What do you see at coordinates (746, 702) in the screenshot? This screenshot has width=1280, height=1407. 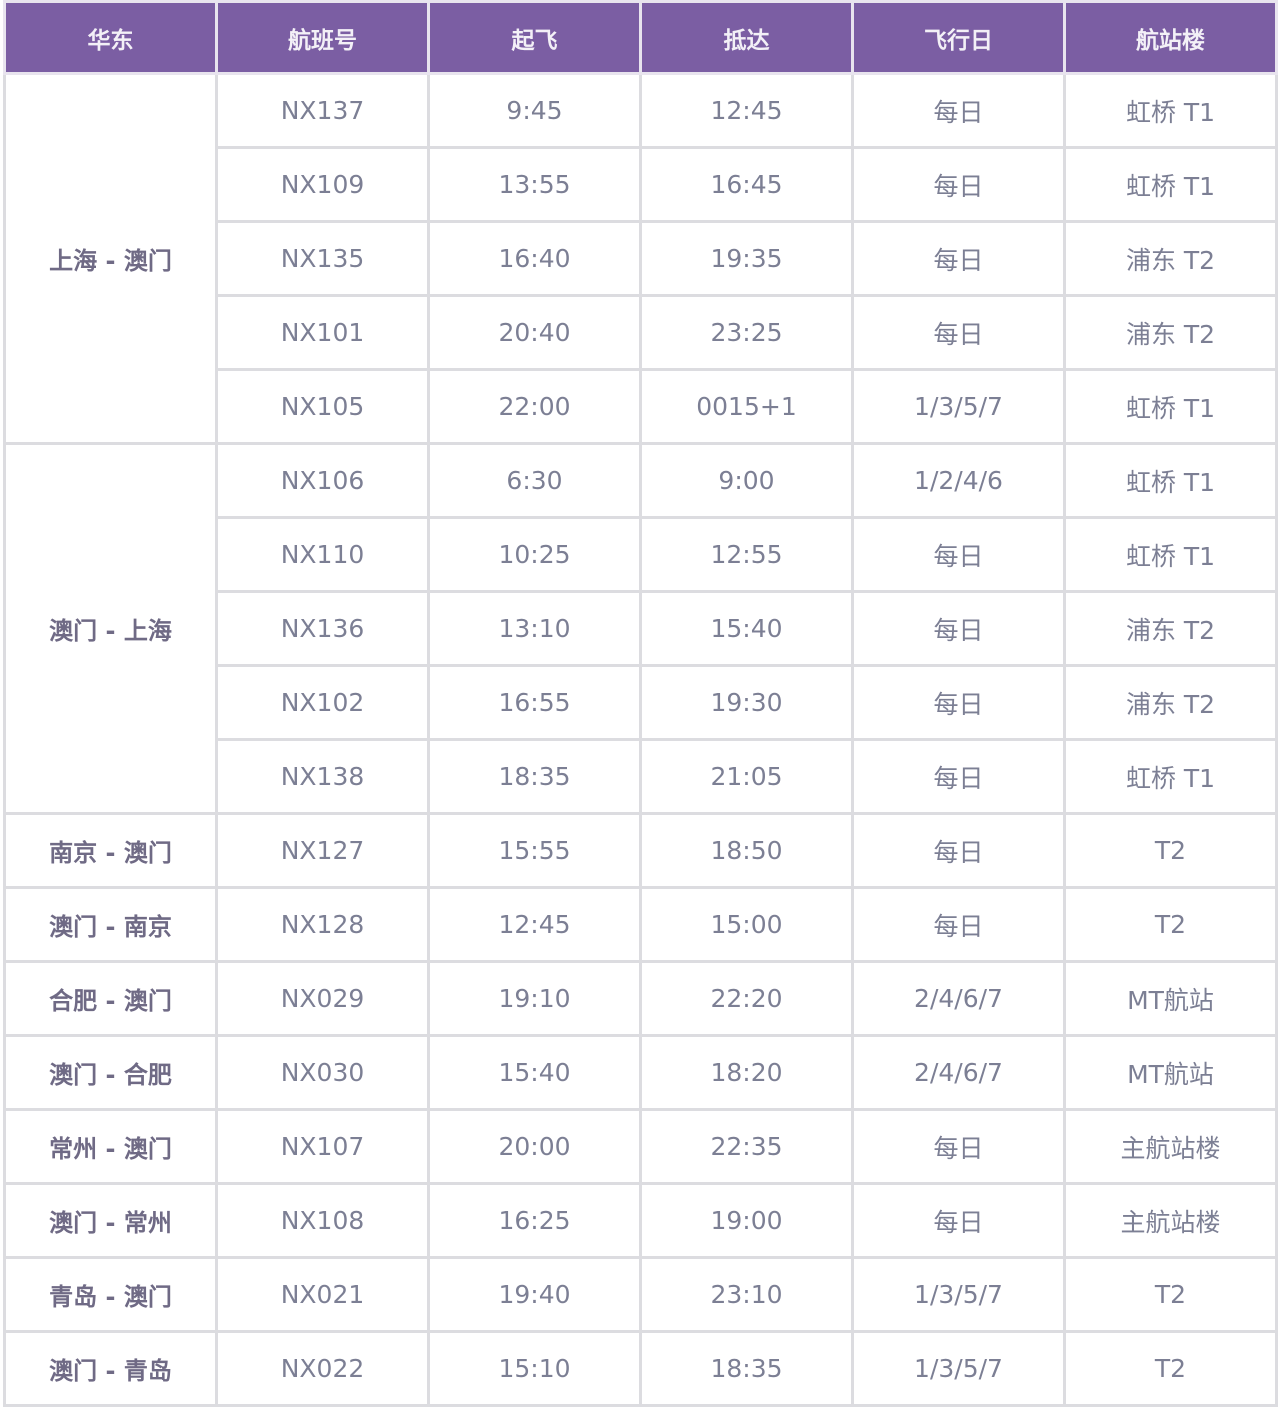 I see `arrival-cell: 19:30` at bounding box center [746, 702].